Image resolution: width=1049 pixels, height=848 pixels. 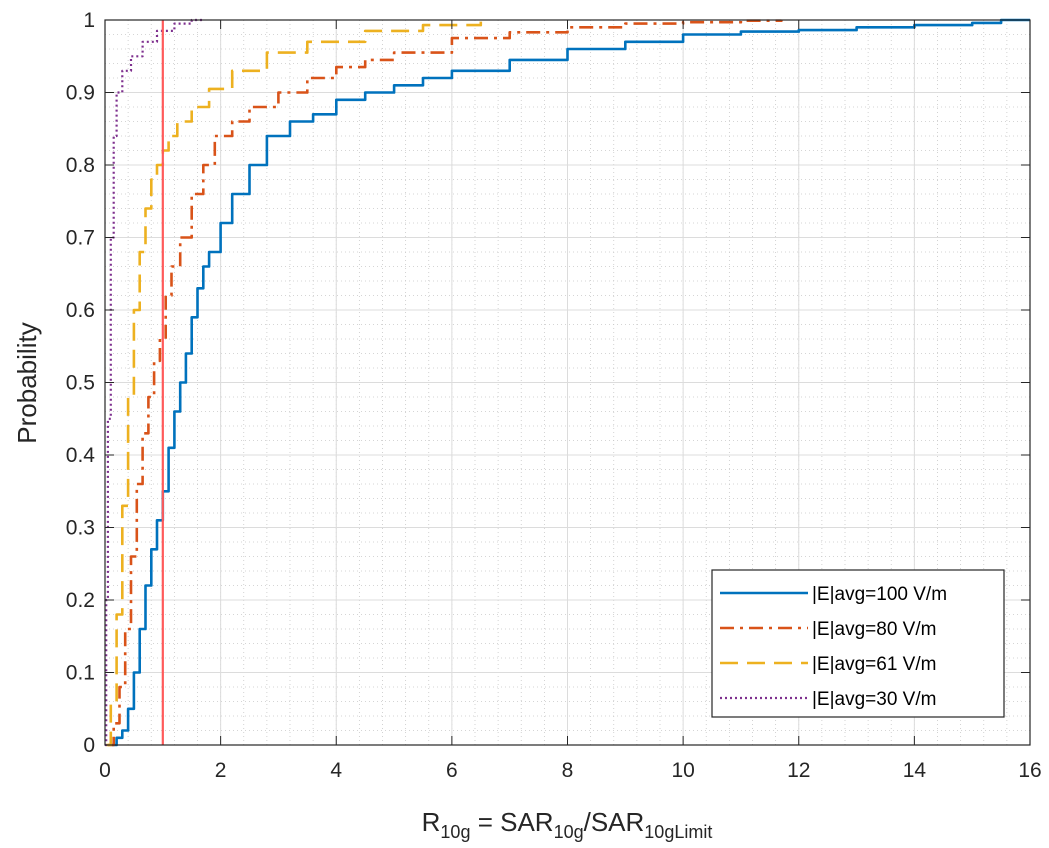 I want to click on legend-label-80: |E|avg=80 V/m, so click(x=874, y=629).